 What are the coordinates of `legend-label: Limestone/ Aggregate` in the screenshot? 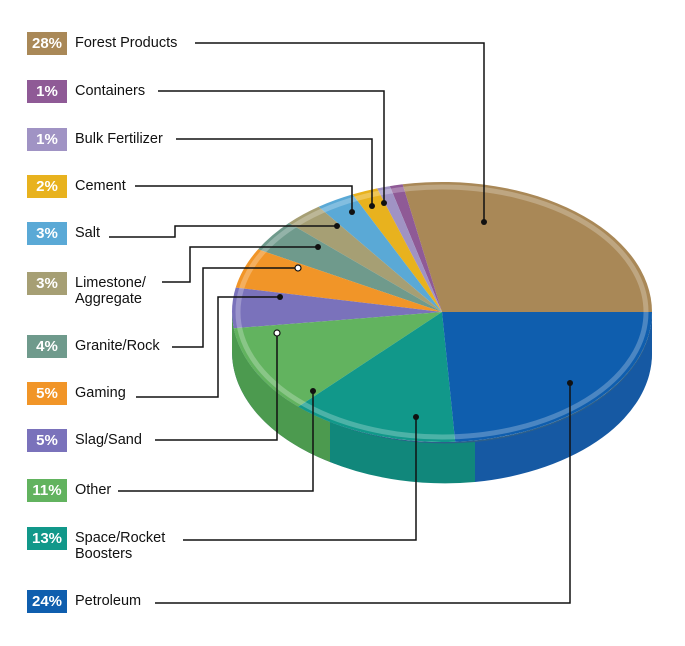 It's located at (110, 291).